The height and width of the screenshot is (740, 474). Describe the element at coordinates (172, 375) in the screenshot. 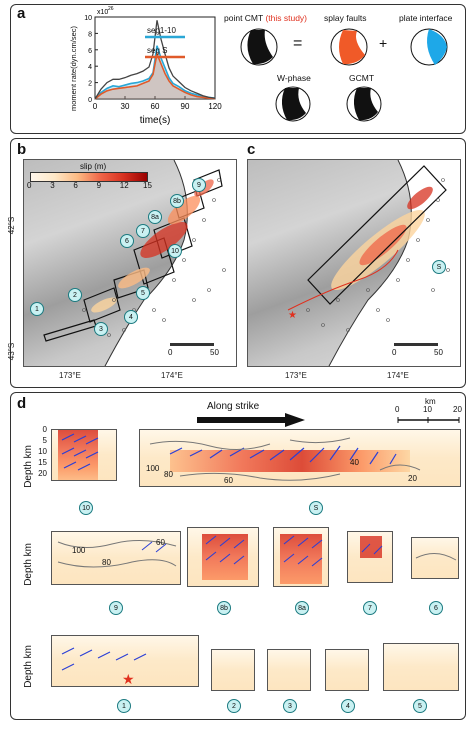

I see `lon-label-b-174: 174°E` at that location.